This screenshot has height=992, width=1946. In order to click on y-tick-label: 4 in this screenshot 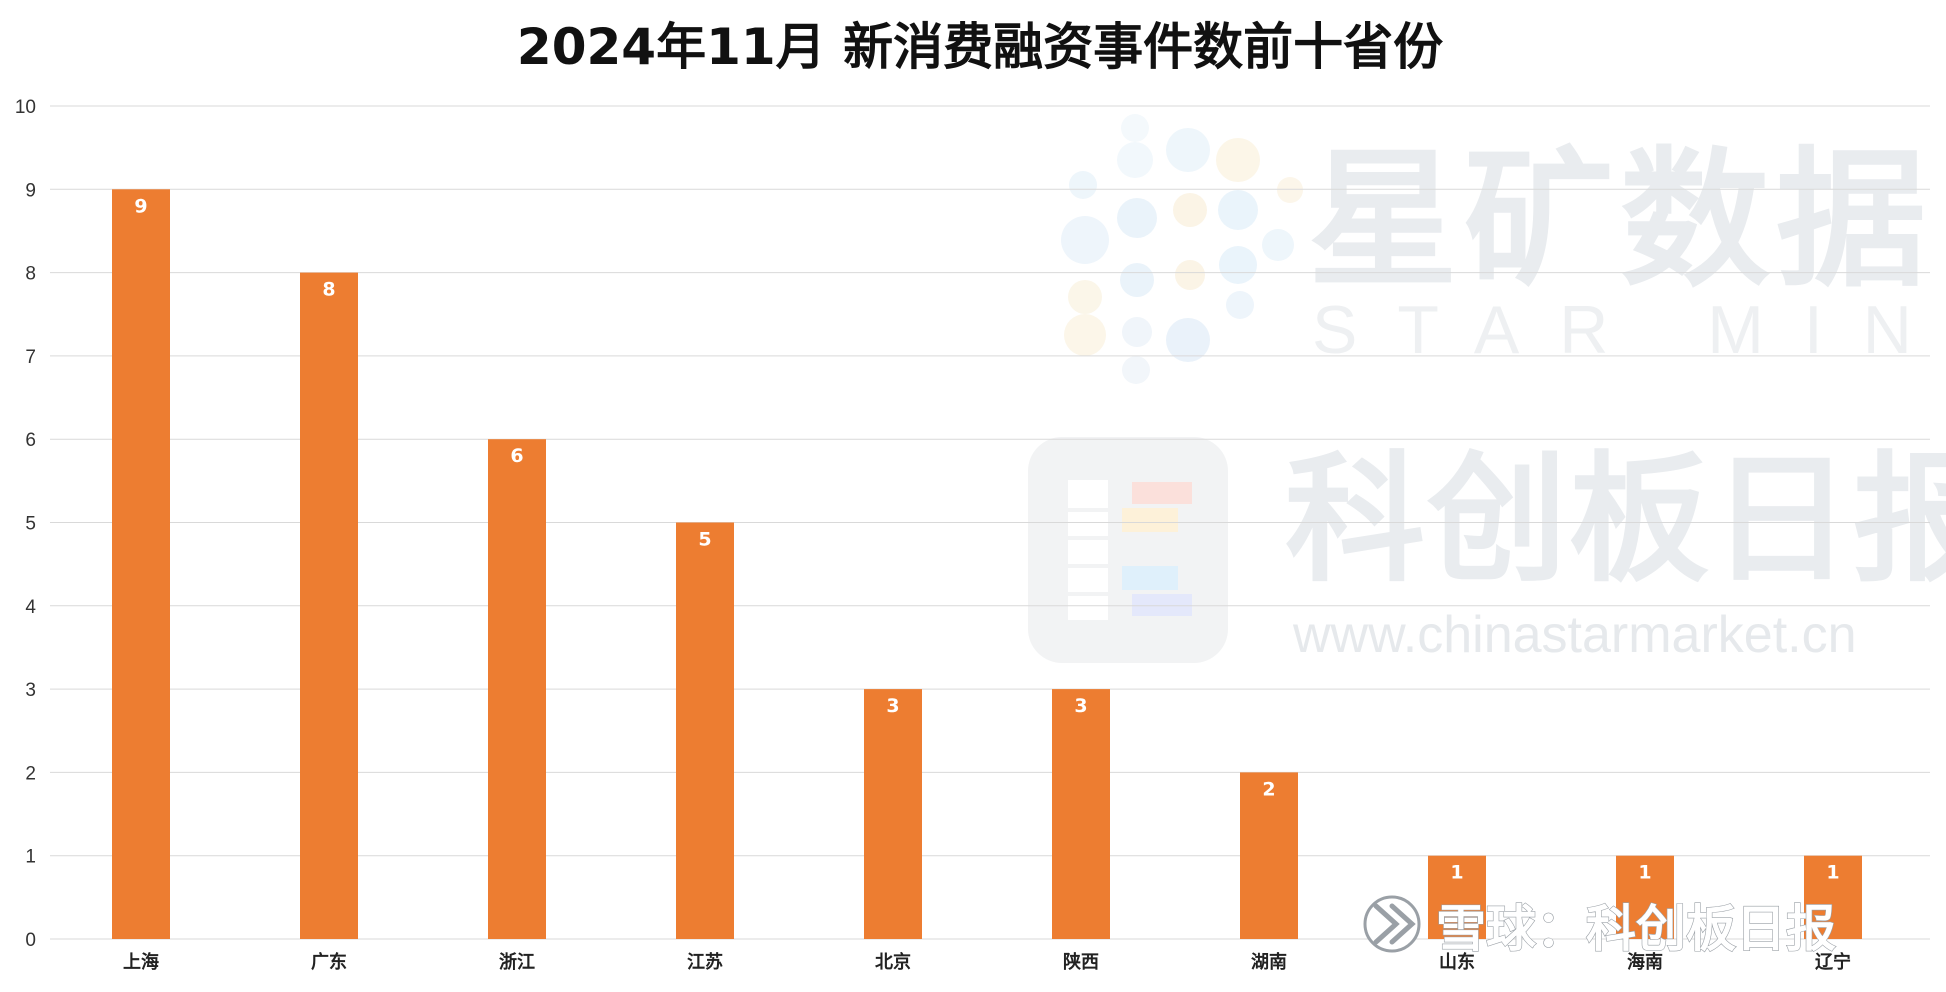, I will do `click(30, 607)`.